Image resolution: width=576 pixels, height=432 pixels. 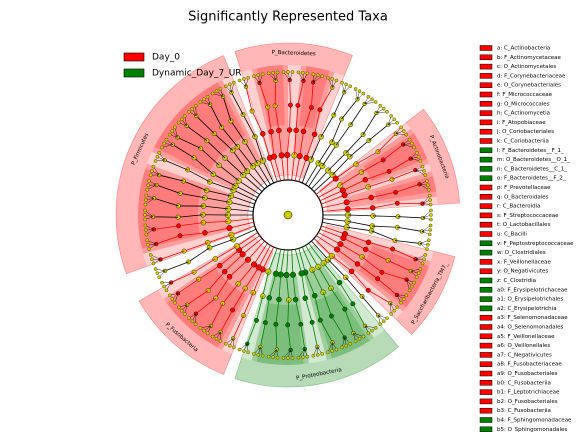 I want to click on legend-label: Dynamic_Day_7_UR, so click(x=197, y=74).